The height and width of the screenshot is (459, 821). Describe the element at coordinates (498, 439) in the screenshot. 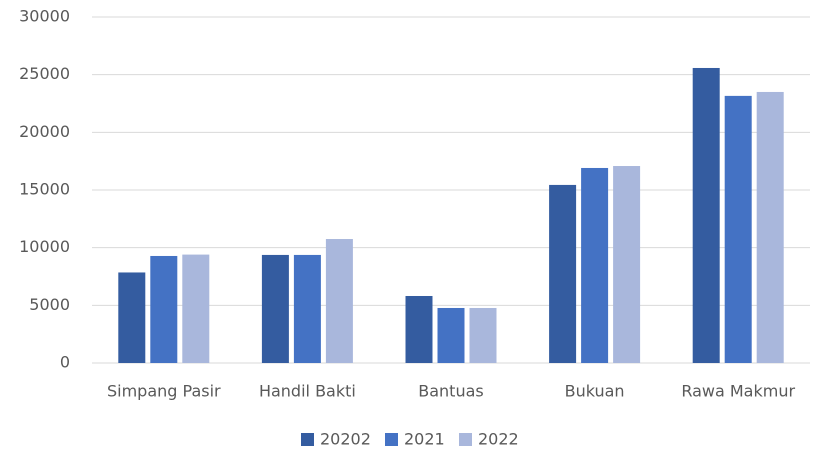

I see `legend-label: 2022` at that location.